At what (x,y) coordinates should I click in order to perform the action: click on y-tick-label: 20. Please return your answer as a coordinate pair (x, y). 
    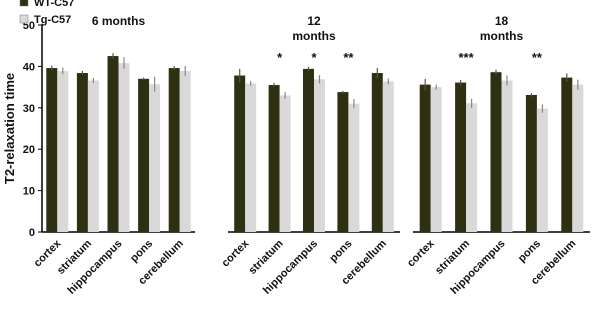
    Looking at the image, I should click on (29, 150).